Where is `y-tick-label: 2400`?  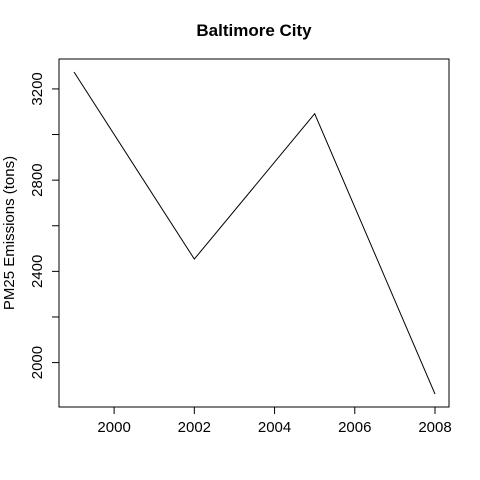 y-tick-label: 2400 is located at coordinates (37, 271).